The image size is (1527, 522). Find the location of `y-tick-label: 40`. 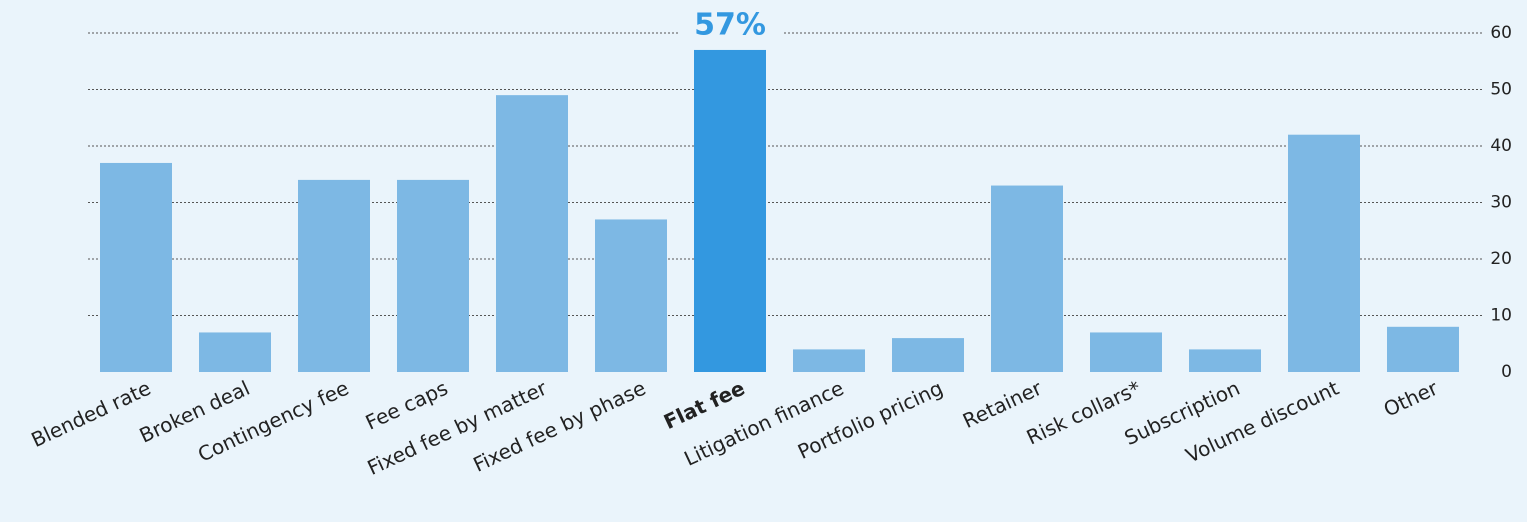

y-tick-label: 40 is located at coordinates (1501, 146).